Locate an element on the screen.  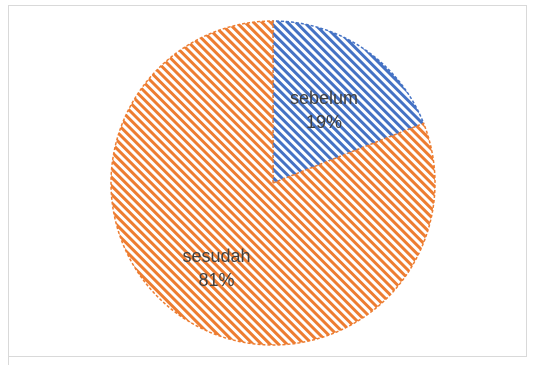
slice-percent-sesudah: 81% is located at coordinates (217, 280).